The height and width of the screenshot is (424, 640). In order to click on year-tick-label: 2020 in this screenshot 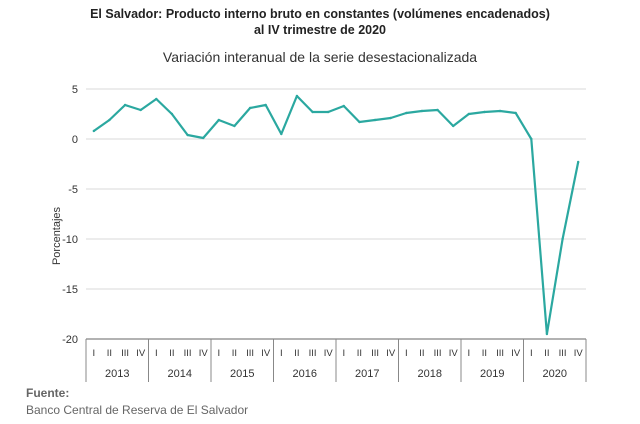, I will do `click(555, 374)`.